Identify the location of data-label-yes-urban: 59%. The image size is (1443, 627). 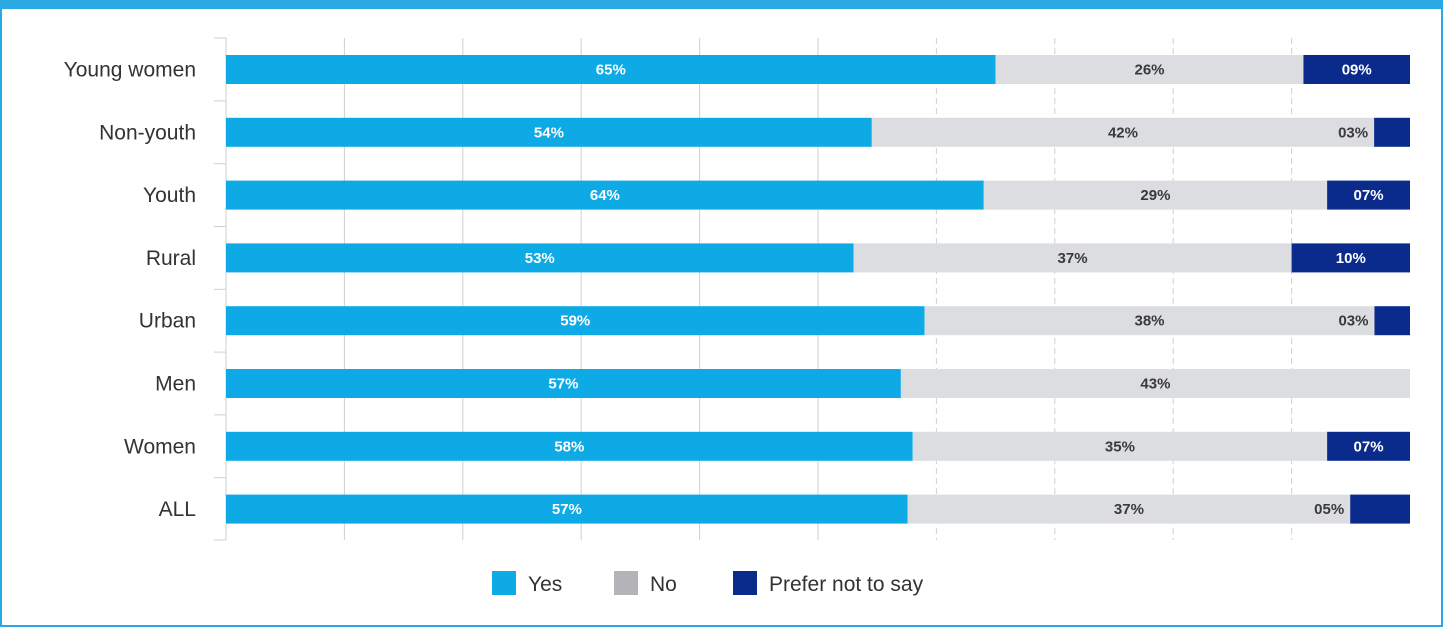
(575, 321).